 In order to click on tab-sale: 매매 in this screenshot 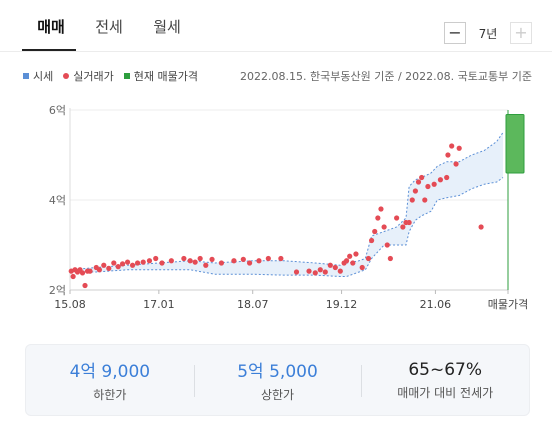, I will do `click(51, 26)`.